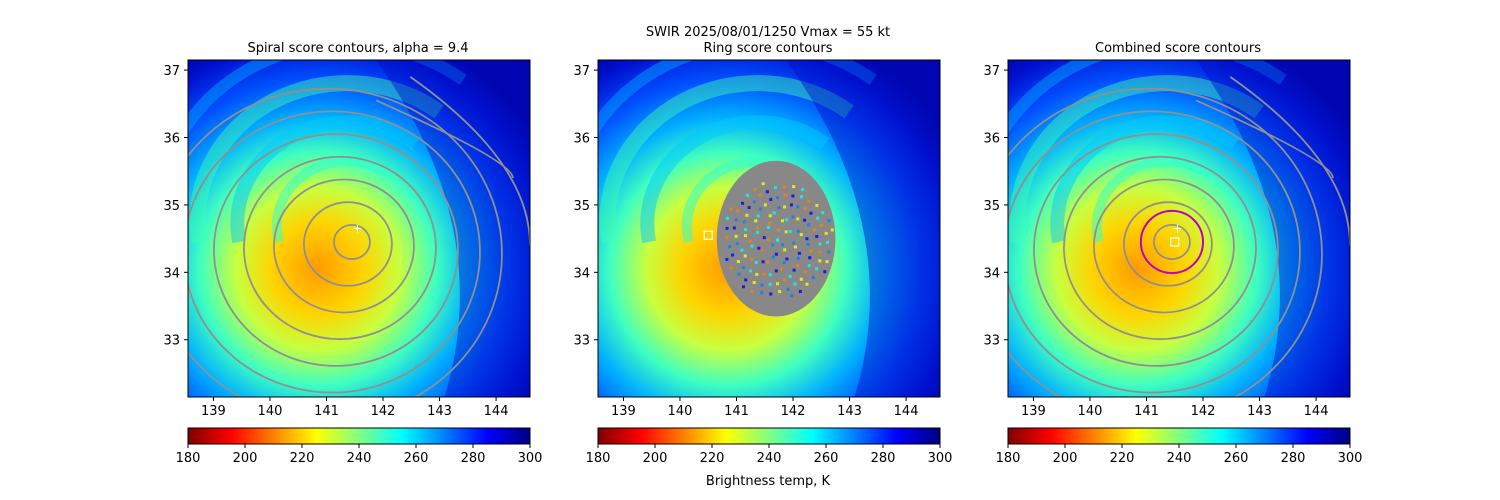 The image size is (1500, 500). What do you see at coordinates (1203, 411) in the screenshot?
I see `x-tick-label: 142` at bounding box center [1203, 411].